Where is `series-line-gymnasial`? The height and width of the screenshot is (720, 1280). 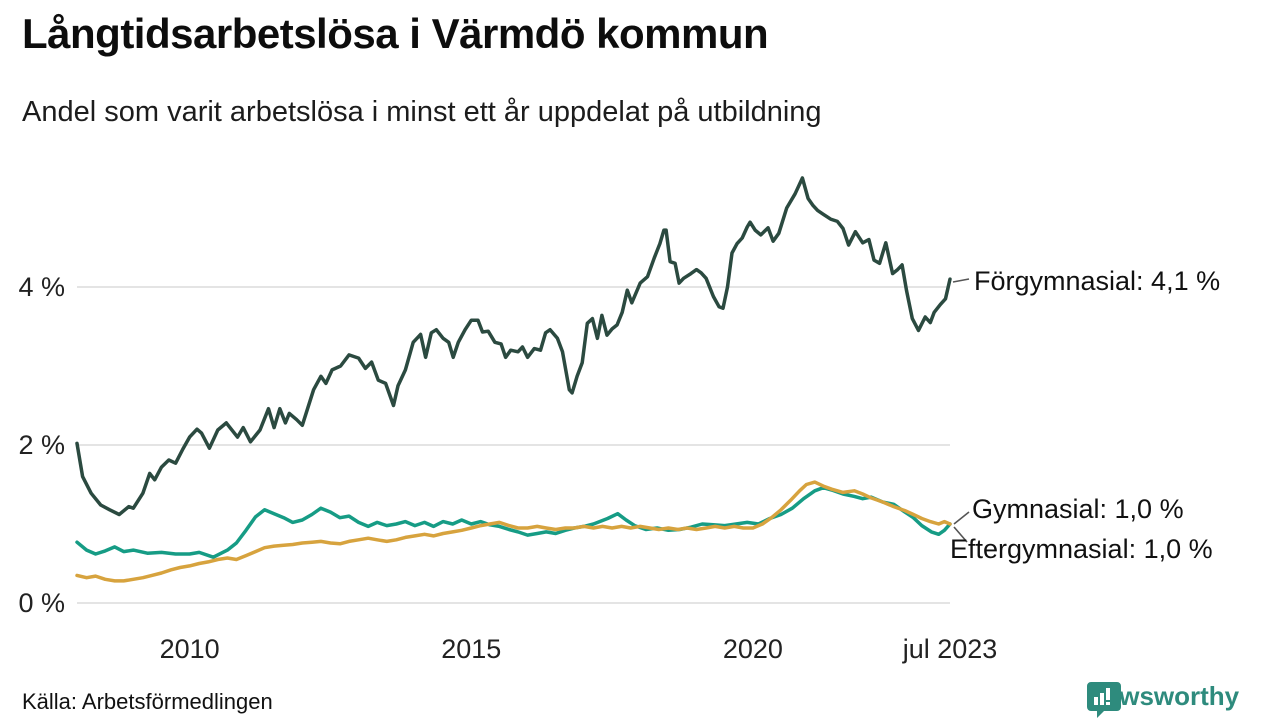
series-line-gymnasial is located at coordinates (513, 522).